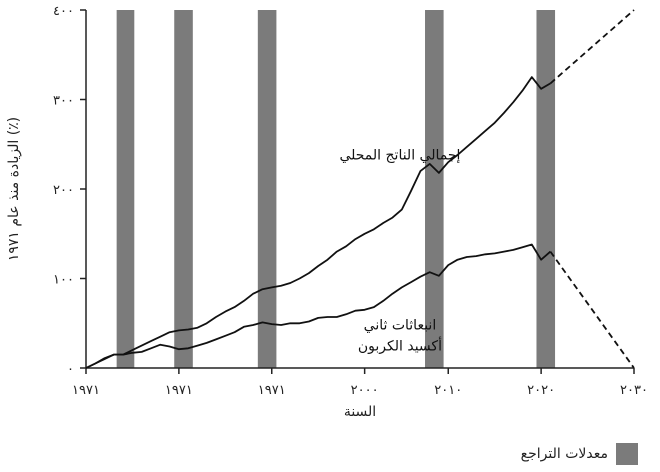 Image resolution: width=660 pixels, height=472 pixels. I want to click on series-label-1: إجمالي الناتج المحلي, so click(399, 155).